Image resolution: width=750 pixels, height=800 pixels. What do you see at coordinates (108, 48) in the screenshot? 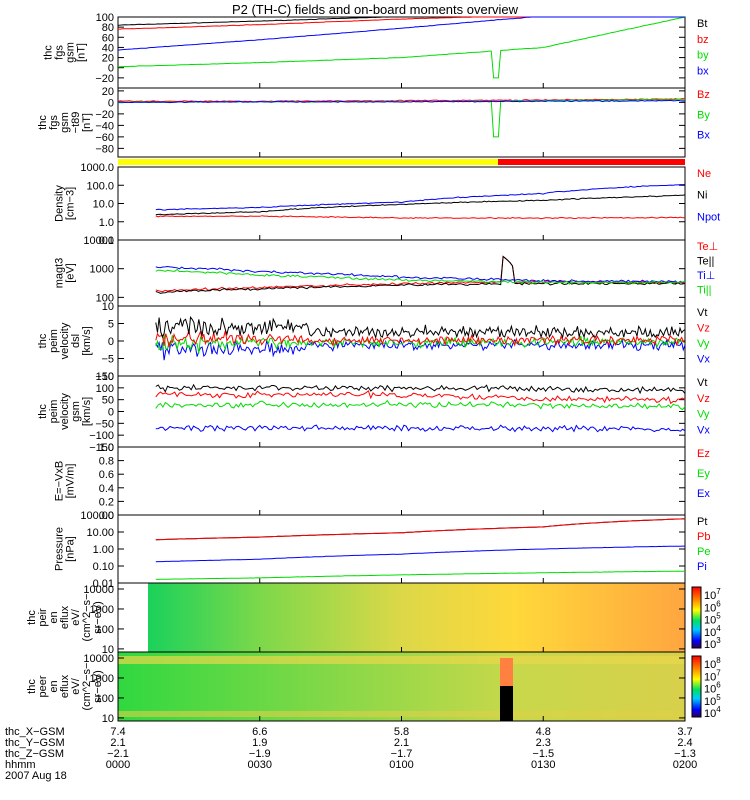
I see `y-tick-label: 40` at bounding box center [108, 48].